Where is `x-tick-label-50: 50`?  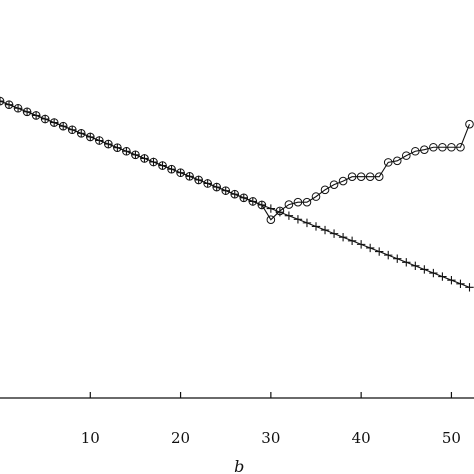
x-tick-label-50: 50 is located at coordinates (451, 438).